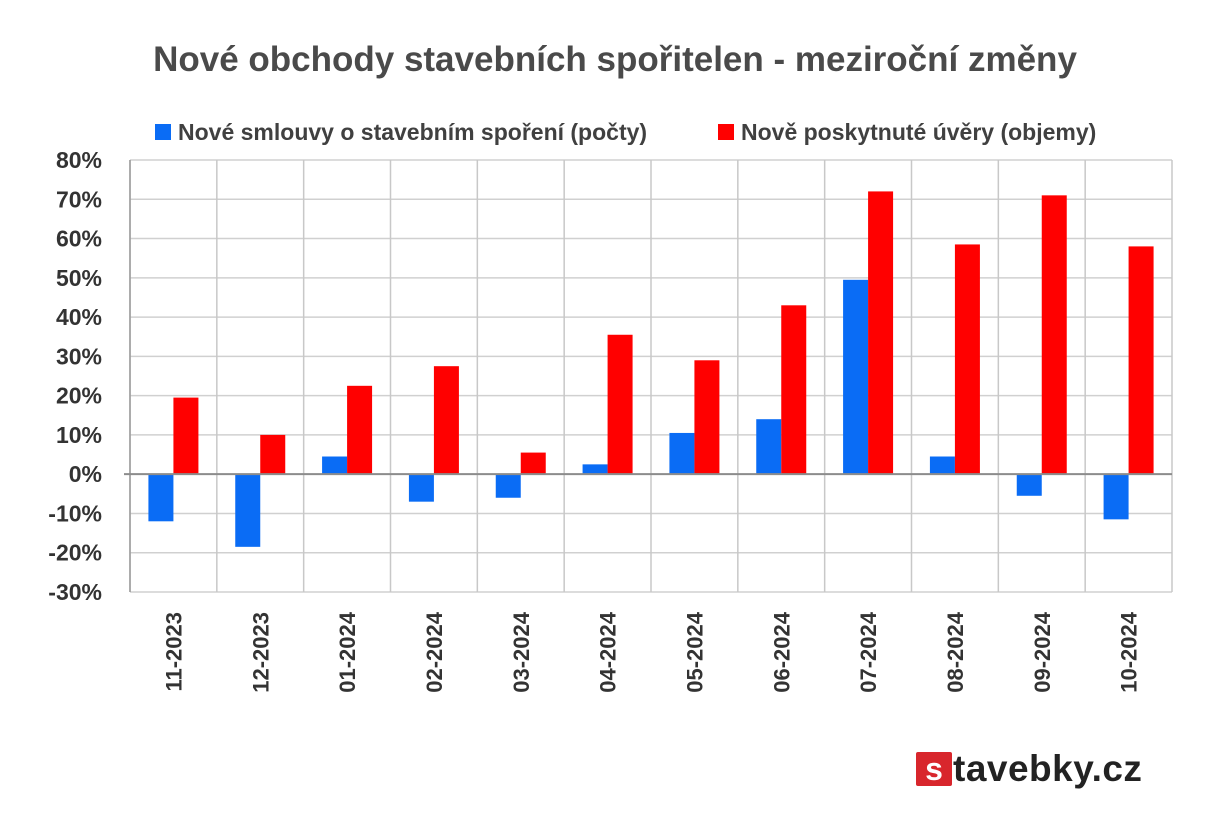  What do you see at coordinates (360, 430) in the screenshot?
I see `bar-uvery-01-2024` at bounding box center [360, 430].